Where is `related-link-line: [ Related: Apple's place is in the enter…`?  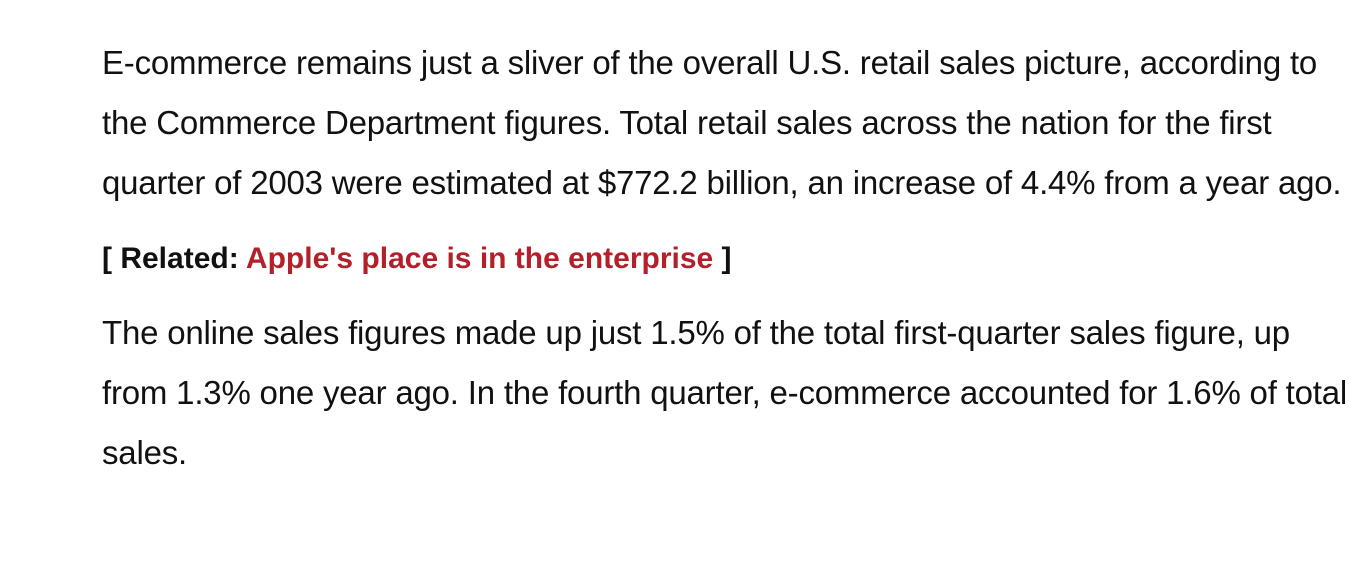 related-link-line: [ Related: Apple's place is in the enter… is located at coordinates (727, 259).